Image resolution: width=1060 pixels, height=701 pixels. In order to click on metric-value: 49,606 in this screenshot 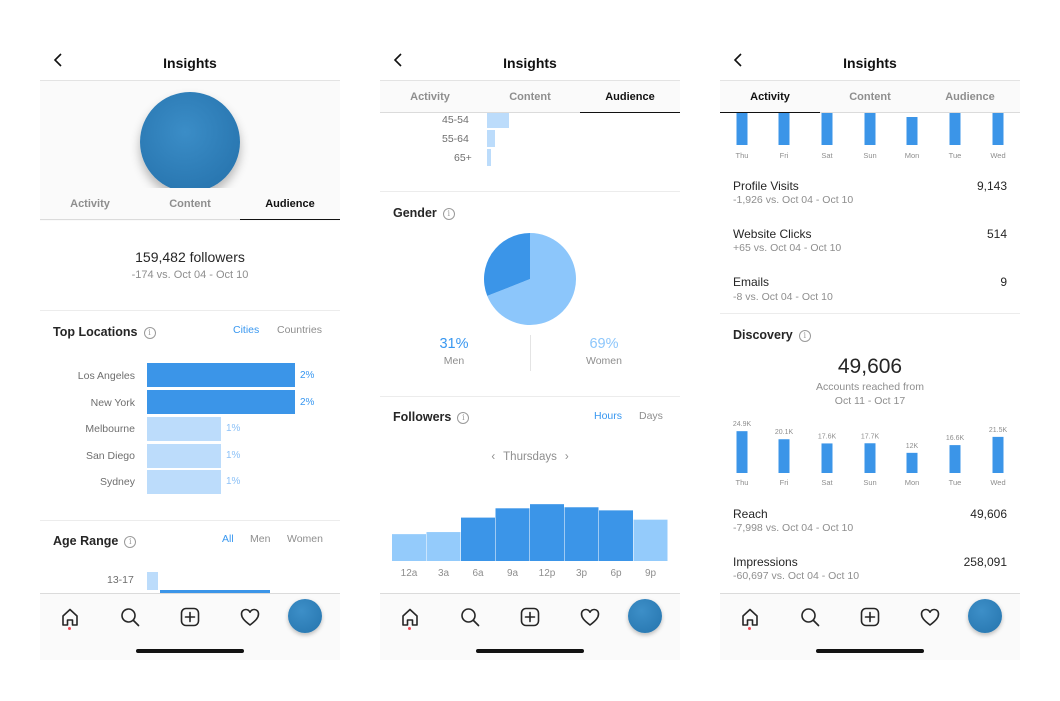, I will do `click(988, 514)`.